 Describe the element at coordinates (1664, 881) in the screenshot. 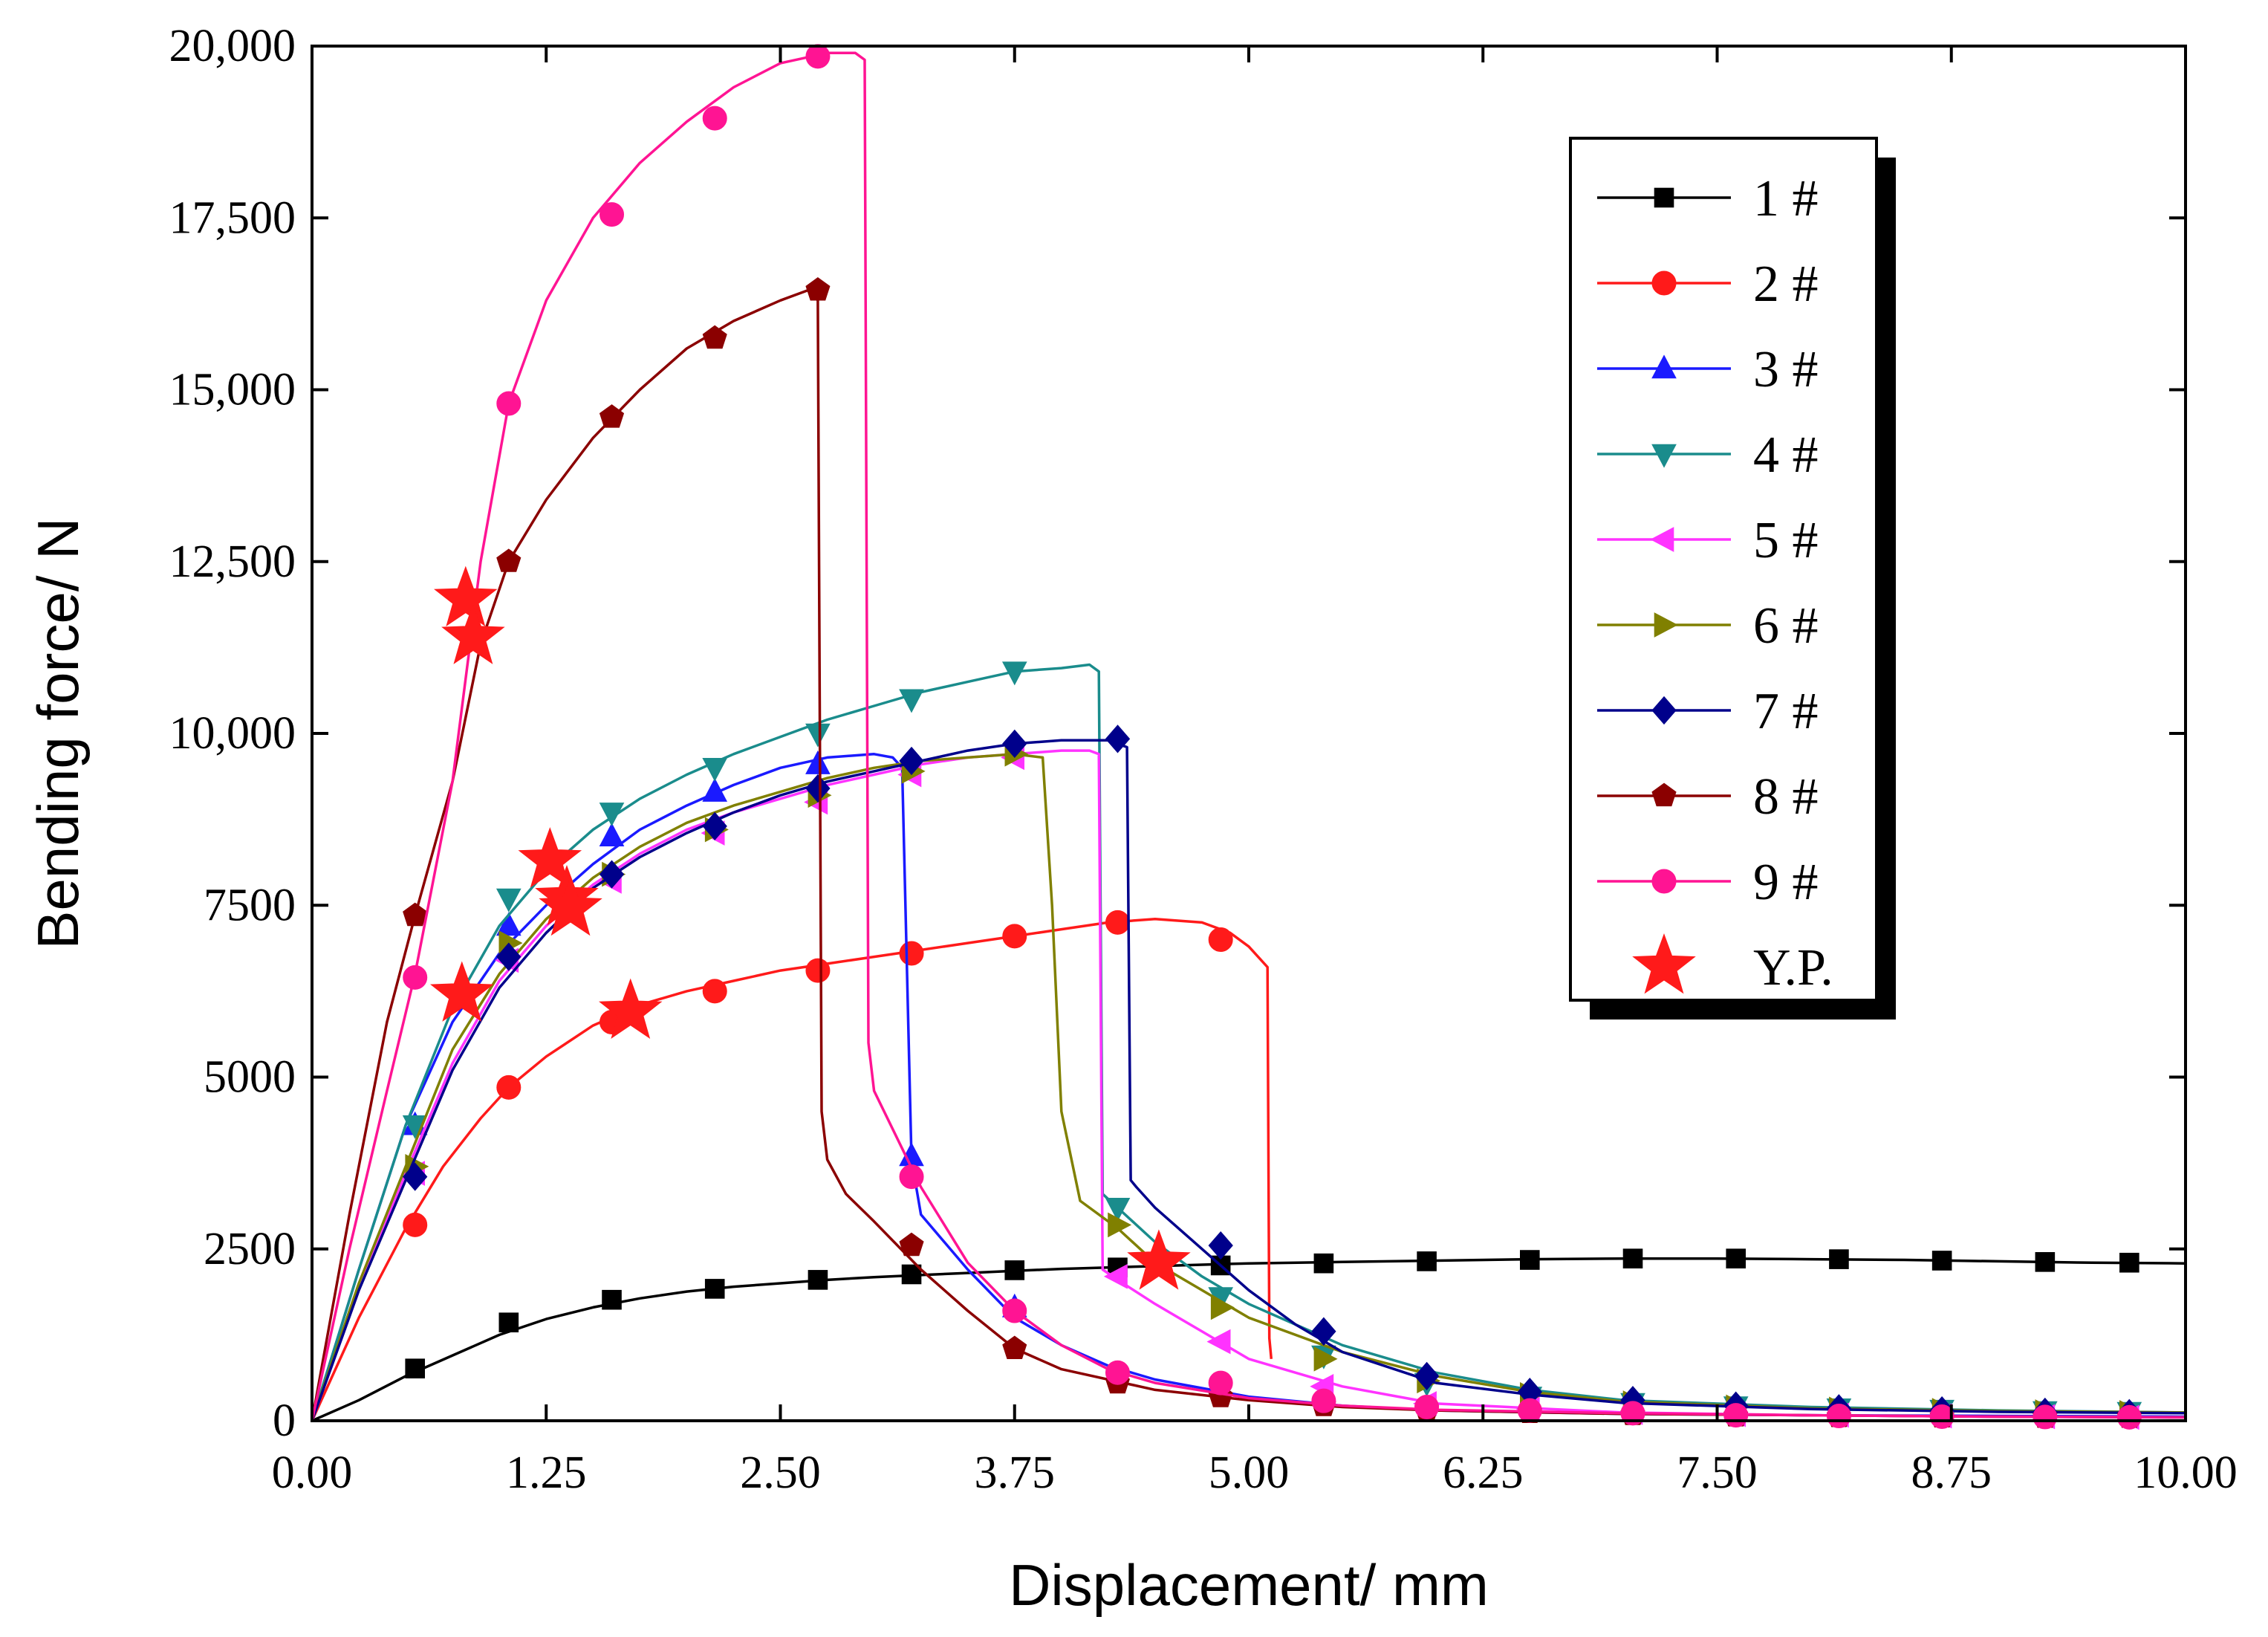

I see `legend-item-9-marker` at that location.